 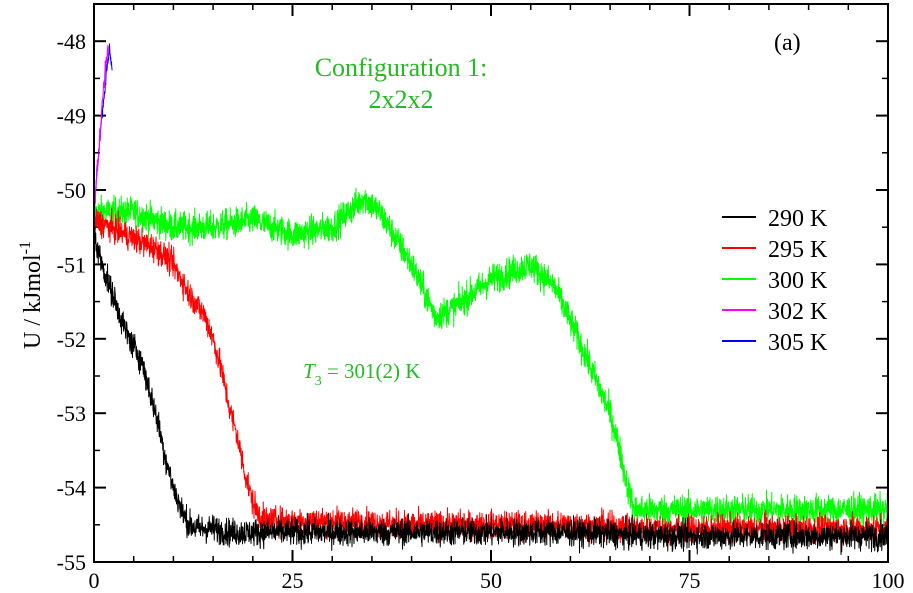 I want to click on y-axis-title-main: U / kJmol, so click(x=33, y=301).